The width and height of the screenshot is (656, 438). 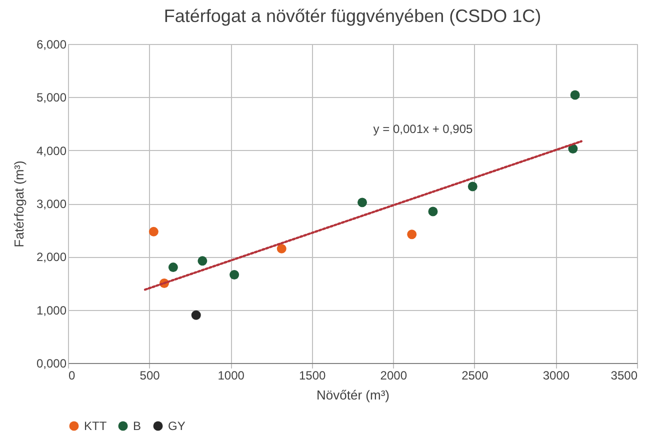 I want to click on y-tick-label: 0,000, so click(x=51, y=363).